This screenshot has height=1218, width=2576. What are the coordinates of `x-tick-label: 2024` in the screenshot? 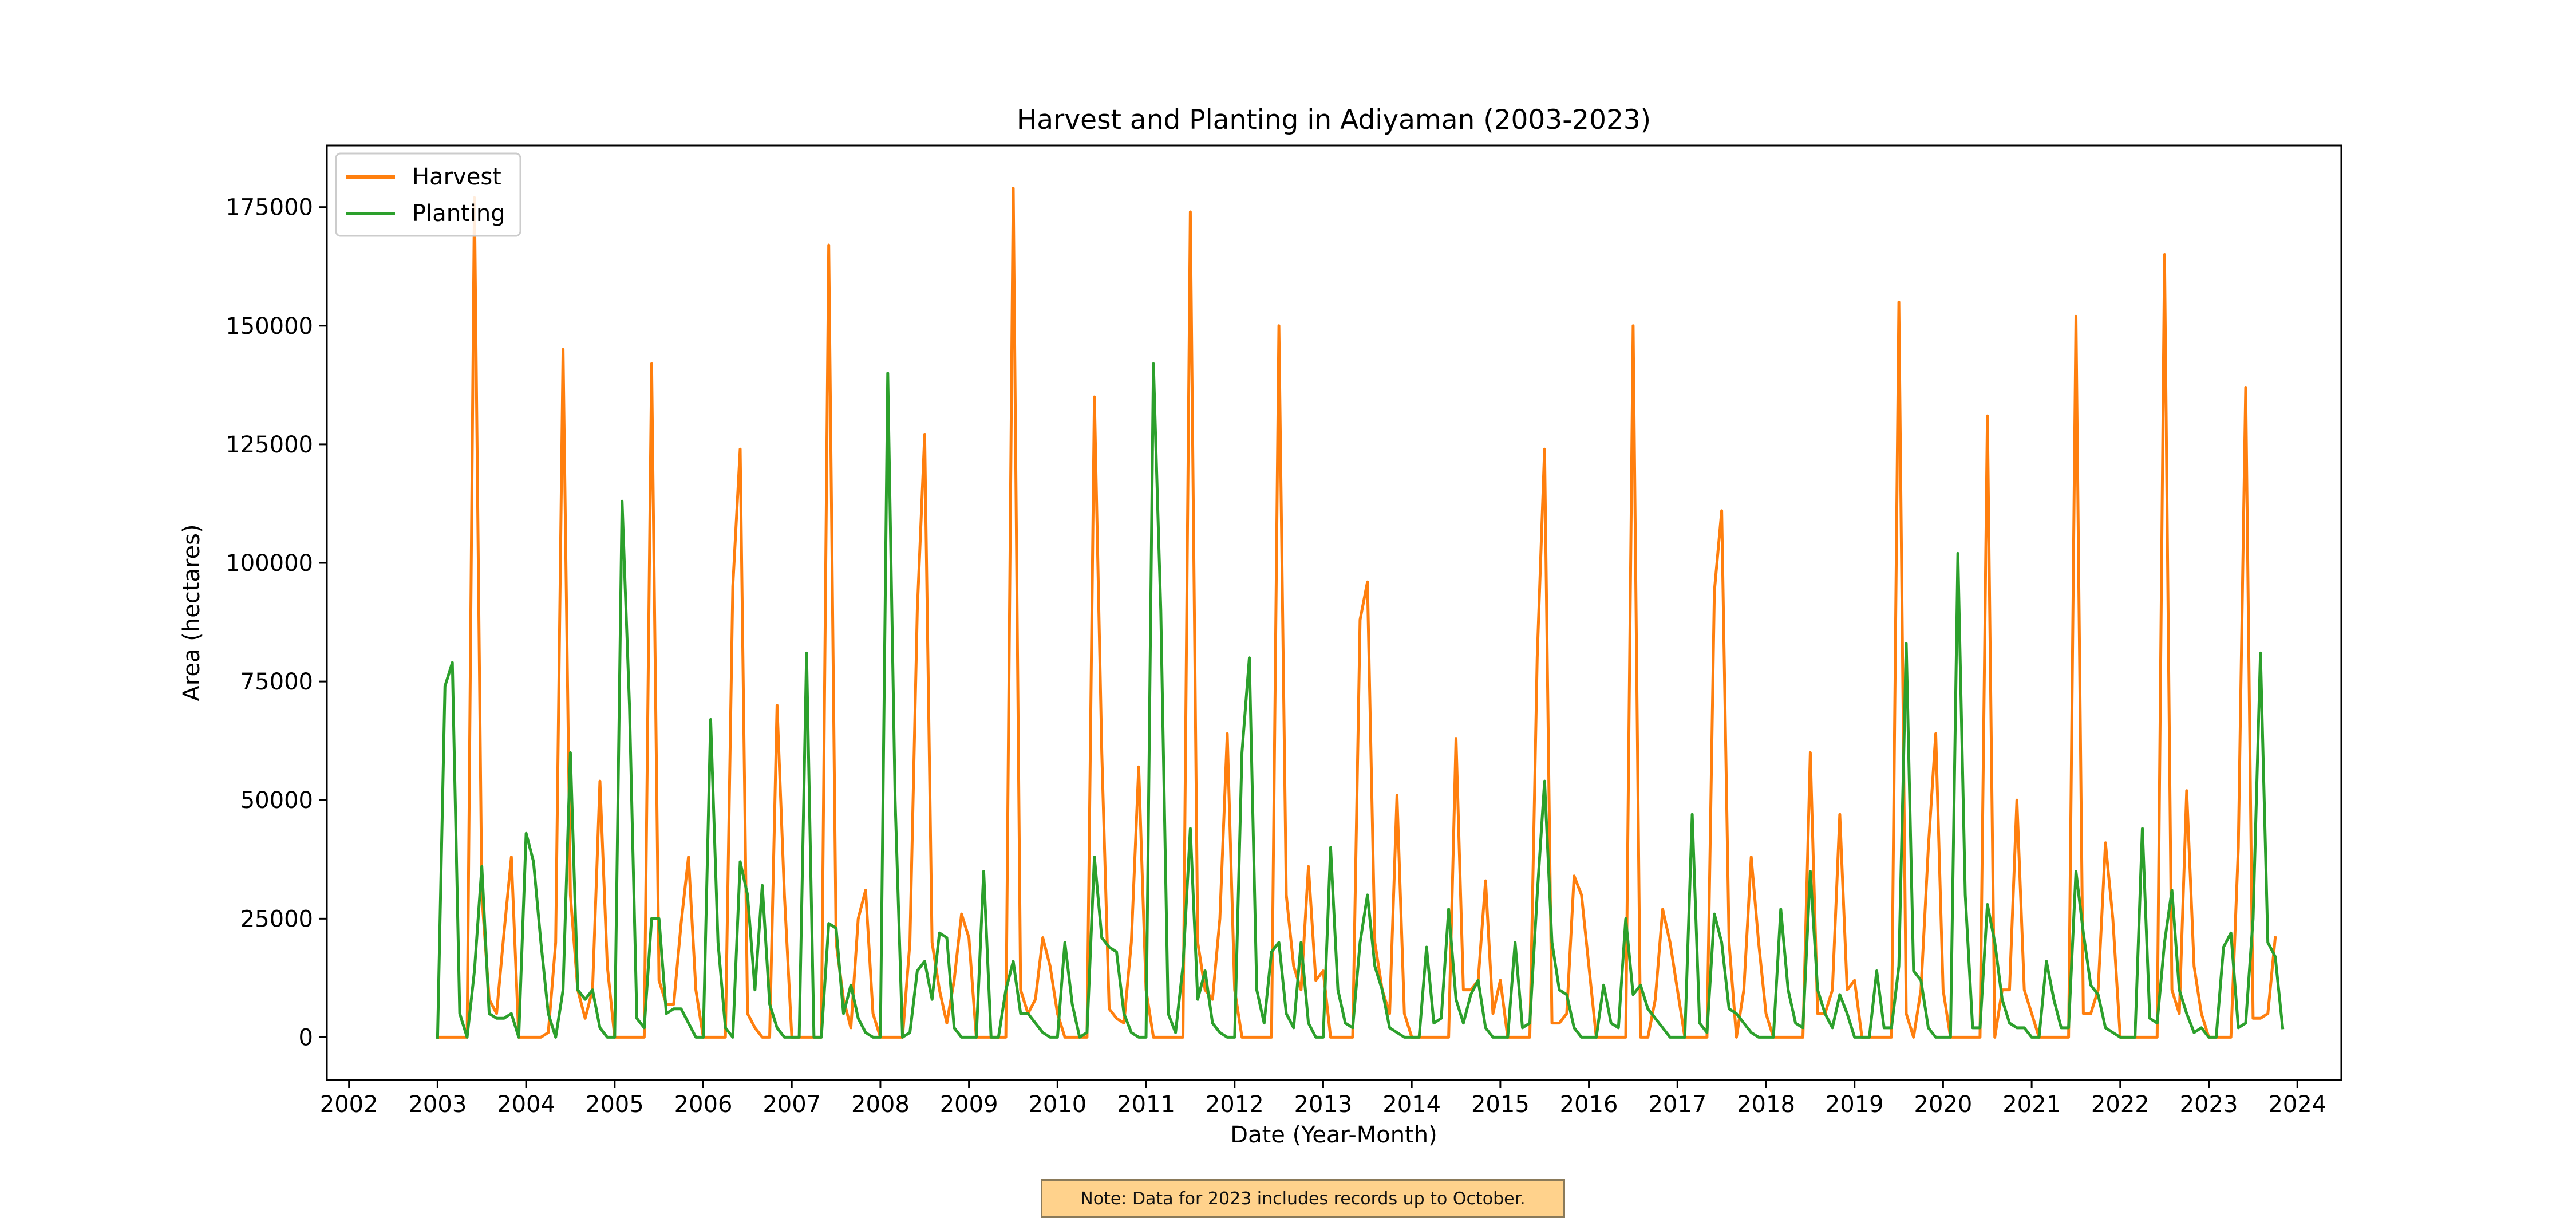 It's located at (2297, 1104).